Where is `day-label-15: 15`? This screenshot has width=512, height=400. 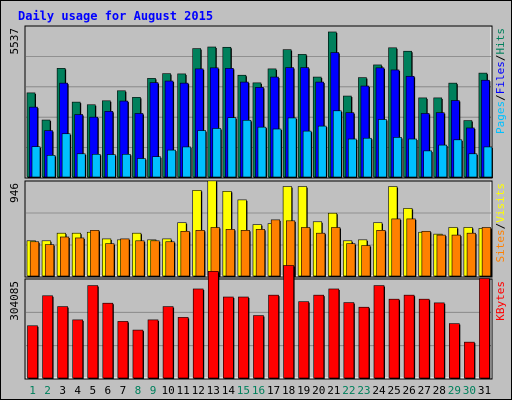 day-label-15: 15 is located at coordinates (243, 390).